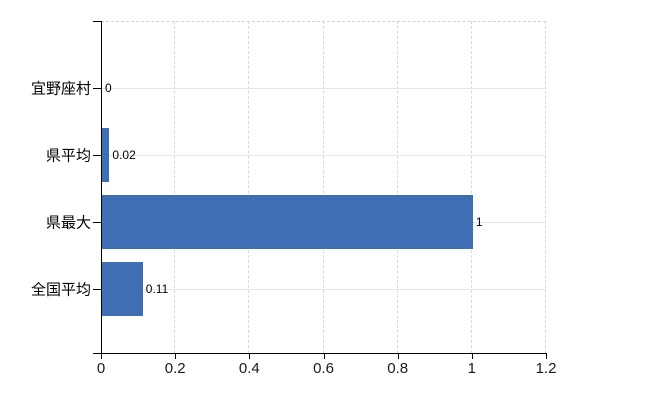 Image resolution: width=650 pixels, height=400 pixels. What do you see at coordinates (101, 187) in the screenshot?
I see `y-axis-line` at bounding box center [101, 187].